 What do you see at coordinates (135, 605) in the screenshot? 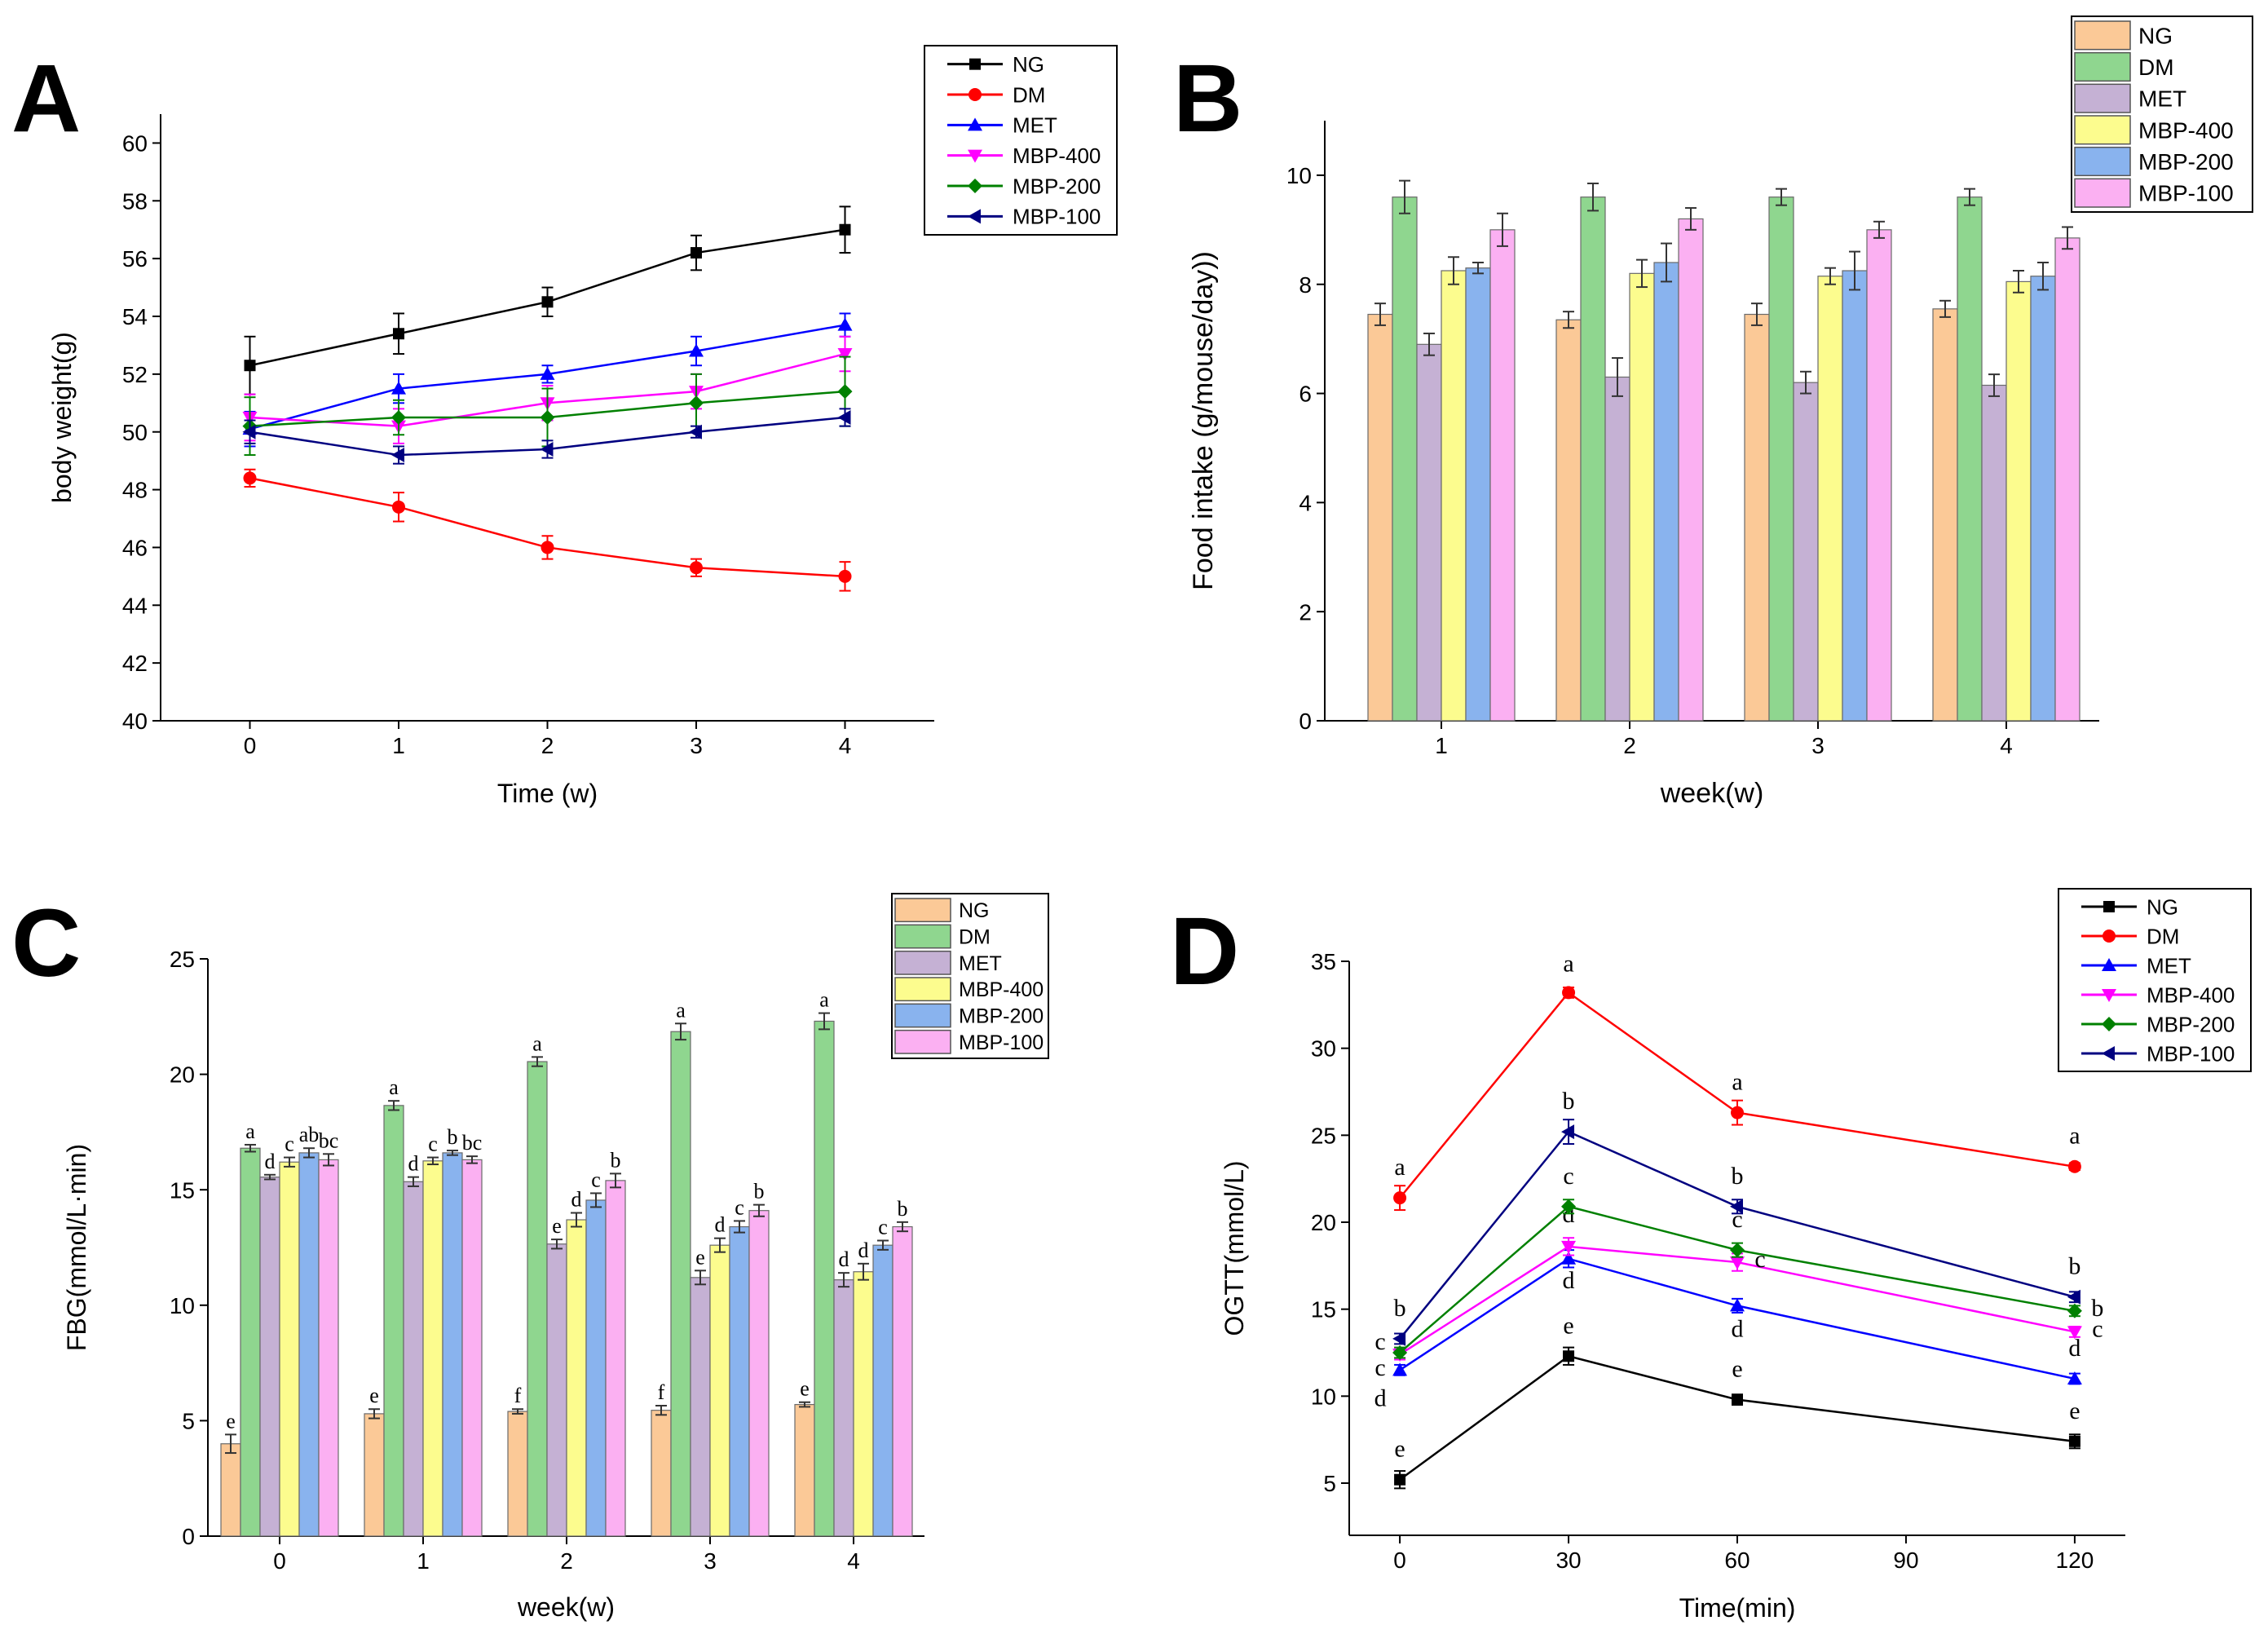
I see `y-tick-label: 44` at bounding box center [135, 605].